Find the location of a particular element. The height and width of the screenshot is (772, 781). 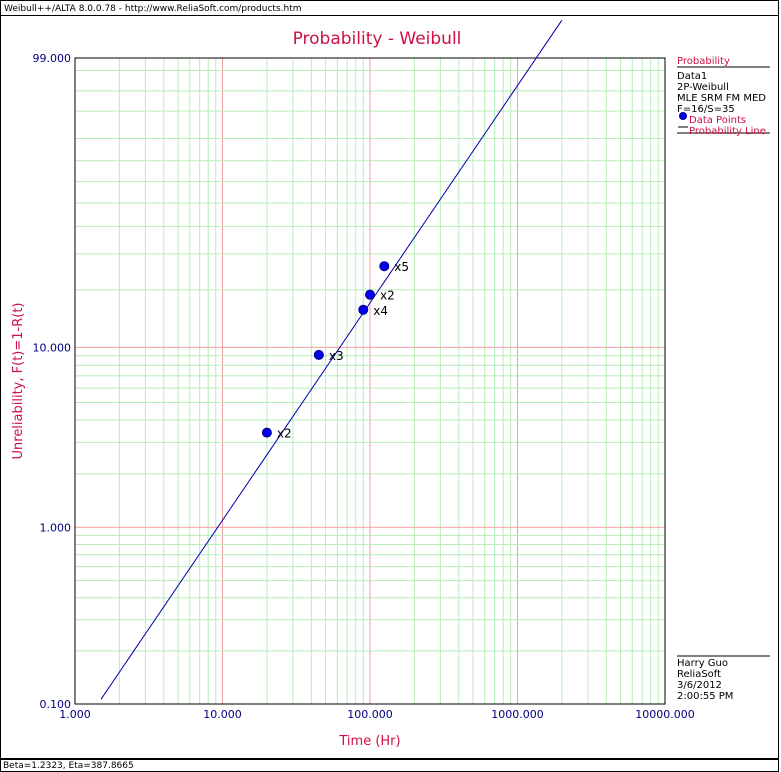

legend-points-label: Data Points is located at coordinates (718, 120).